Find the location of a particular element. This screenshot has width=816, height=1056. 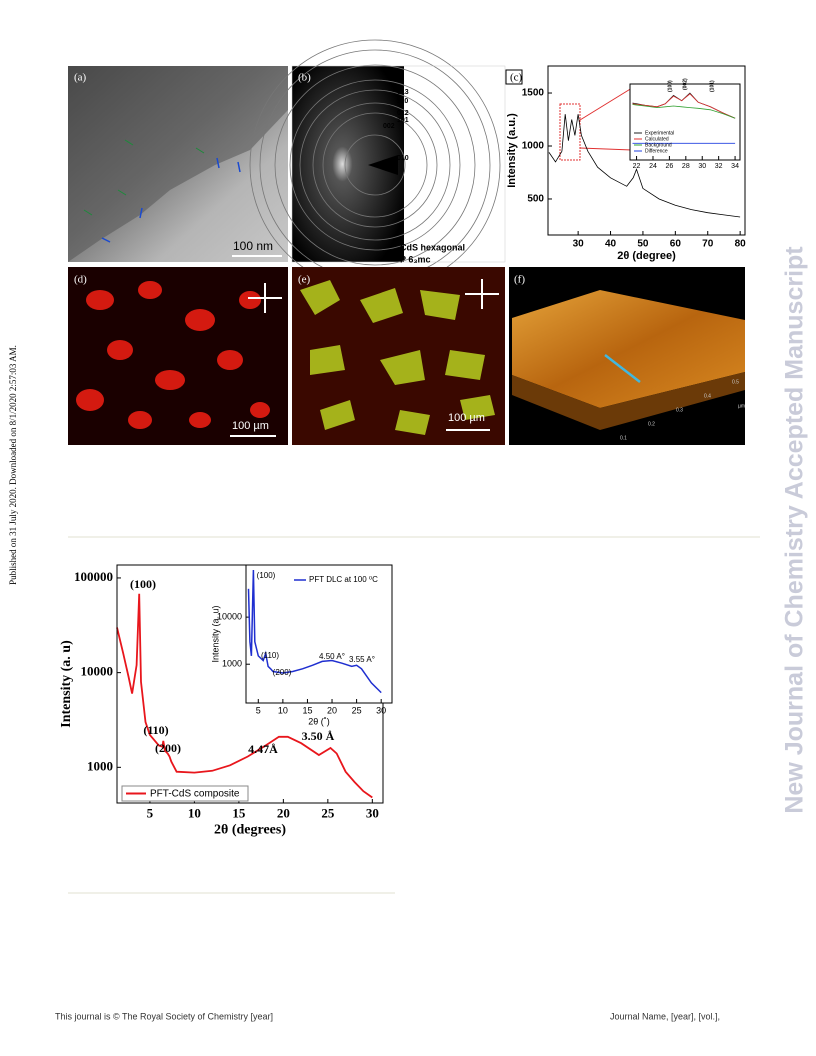

red-domains is located at coordinates (173, 355).